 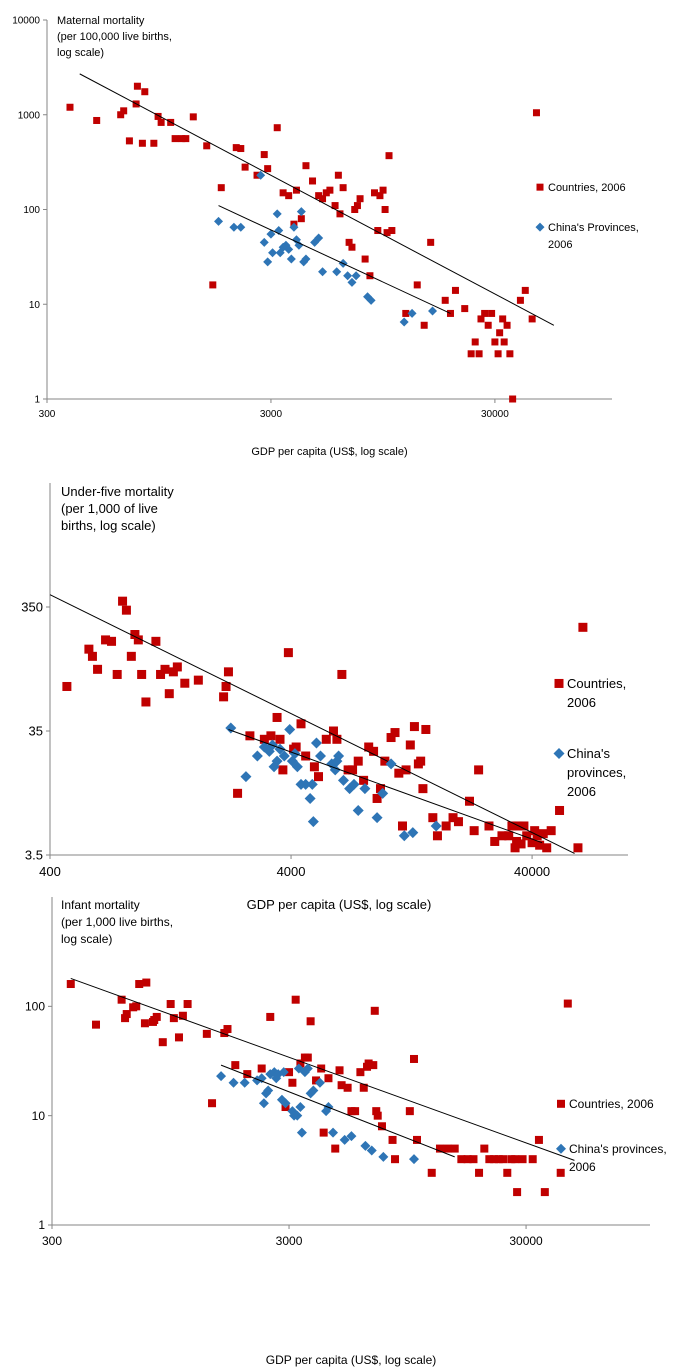 I want to click on x-tick-label: 3000, so click(x=289, y=1241).